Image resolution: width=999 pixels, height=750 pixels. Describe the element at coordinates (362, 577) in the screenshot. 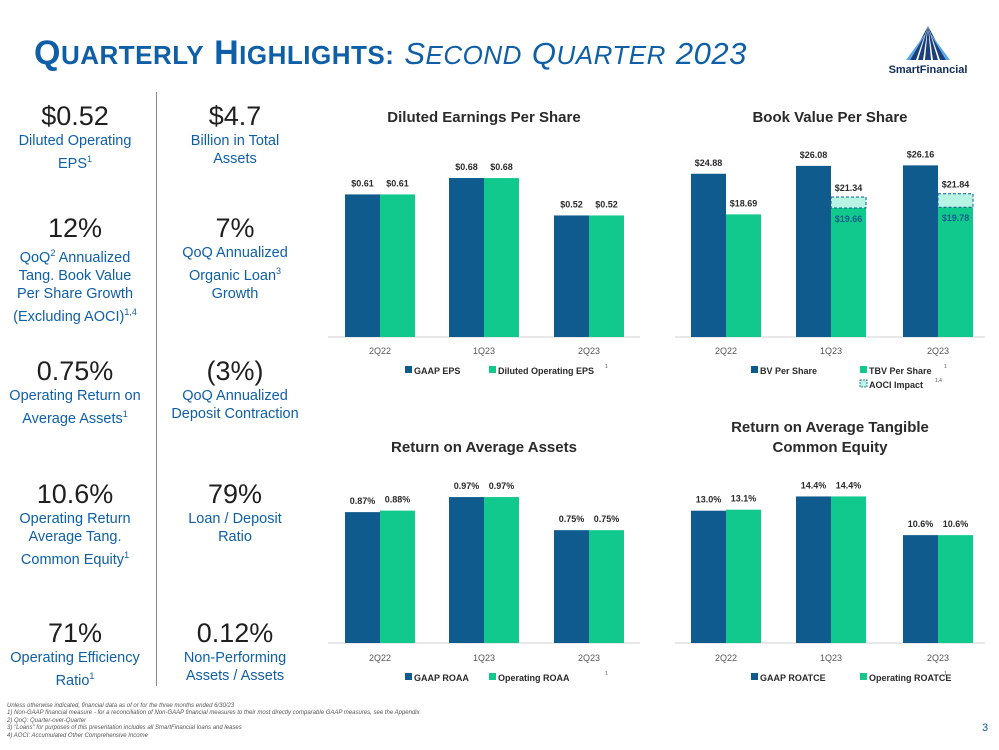

I see `bar-roaa-a-2Q22` at that location.